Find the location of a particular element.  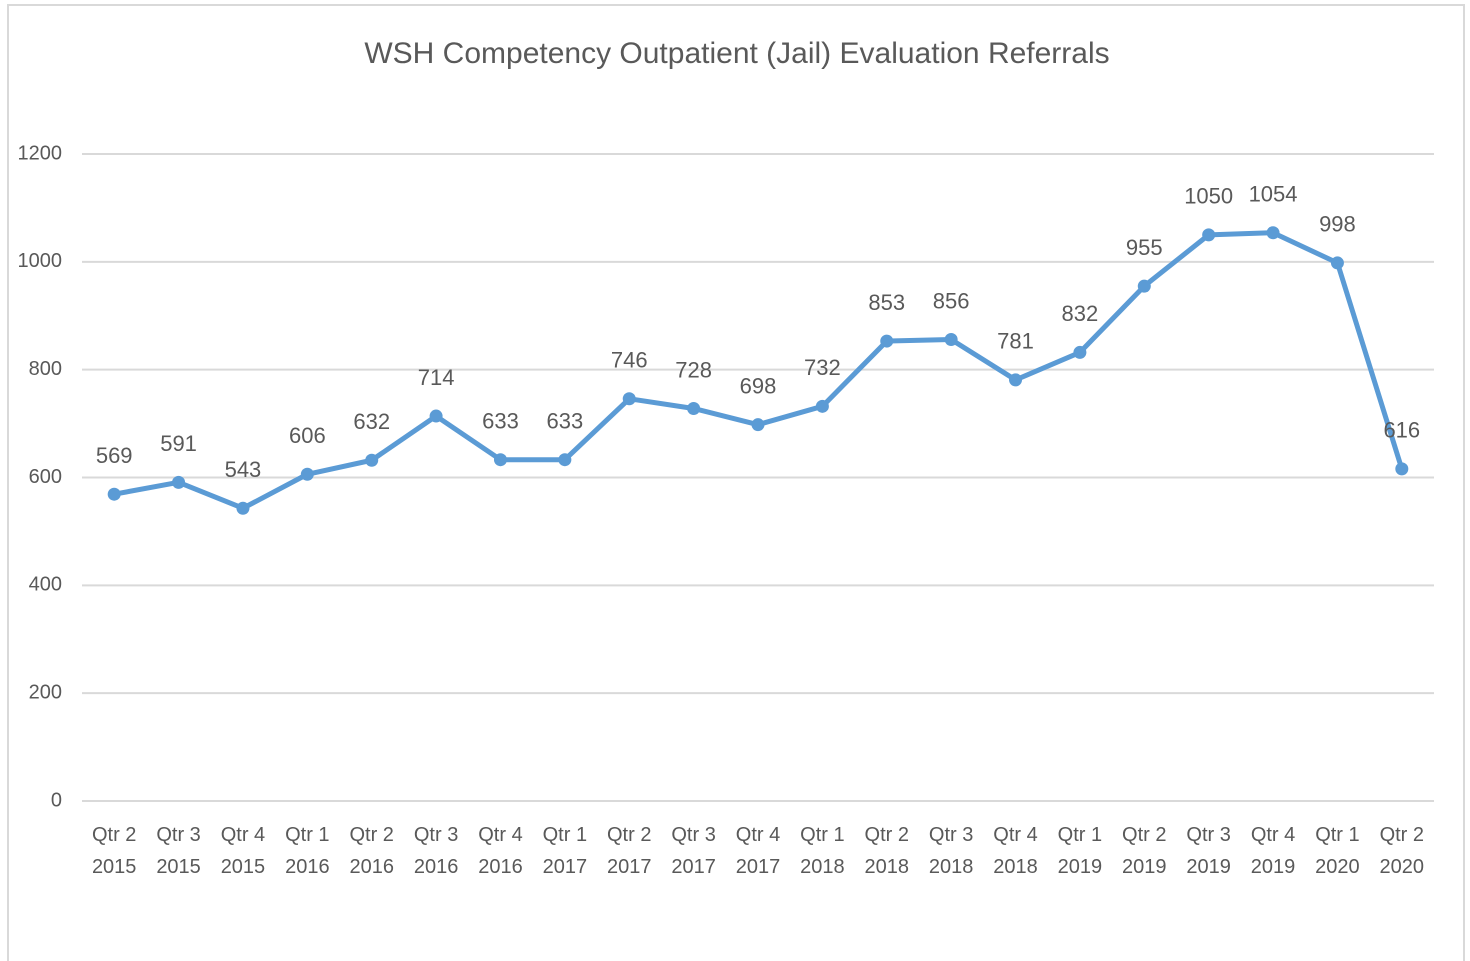

x-tick-label: Qtr 4 2016 is located at coordinates (500, 851).